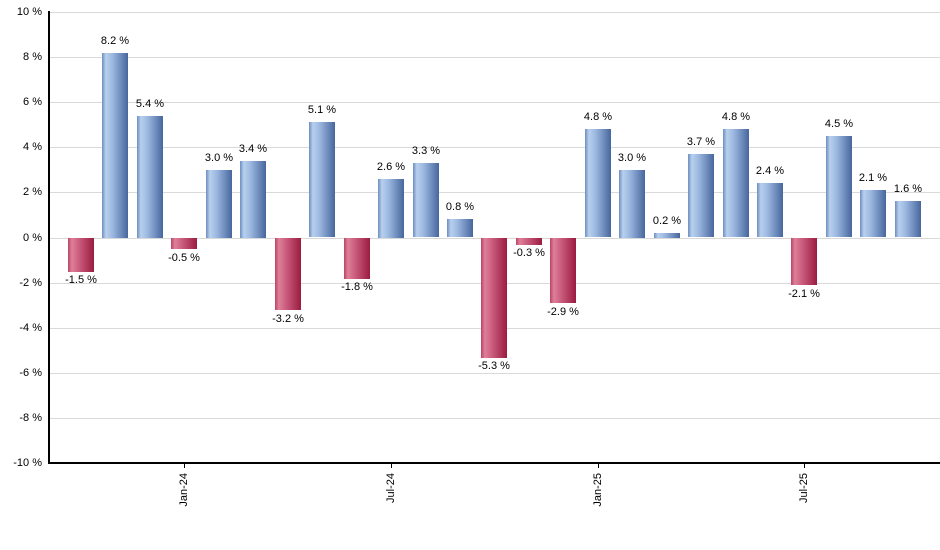 The height and width of the screenshot is (550, 940). I want to click on x-axis-tick-label-text: Jul-25, so click(804, 488).